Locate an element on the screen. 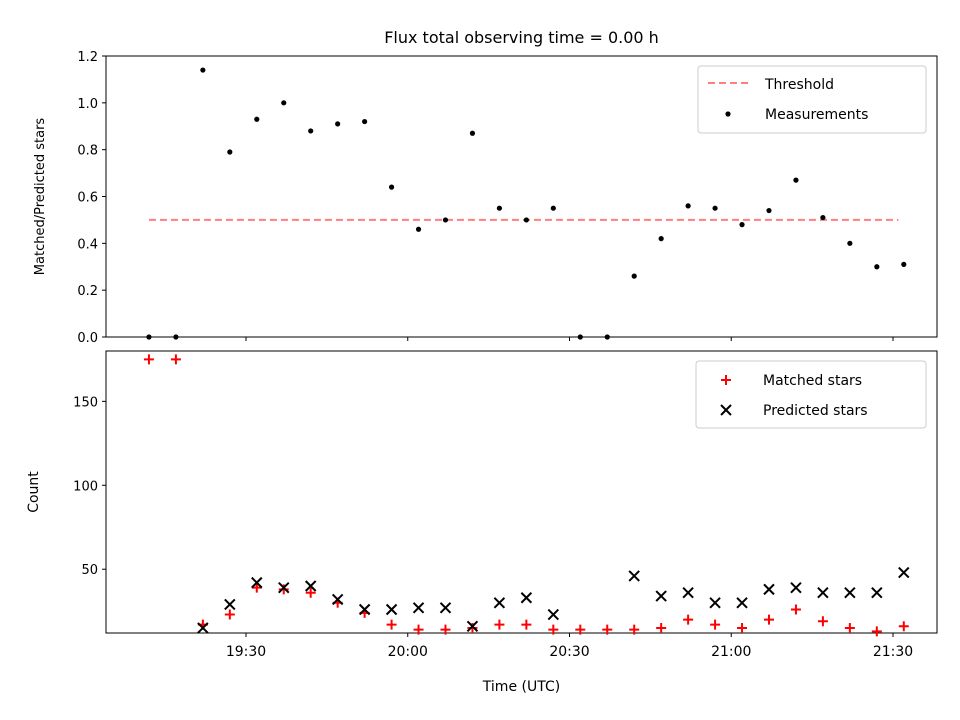 Image resolution: width=960 pixels, height=720 pixels. bottom-ytick-label: 150 is located at coordinates (85, 402).